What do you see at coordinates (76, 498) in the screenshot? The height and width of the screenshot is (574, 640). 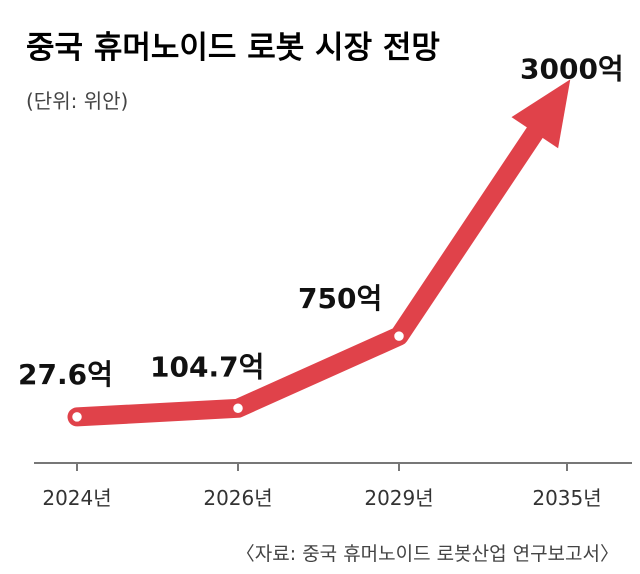 I see `x-tick-label: 2024년` at bounding box center [76, 498].